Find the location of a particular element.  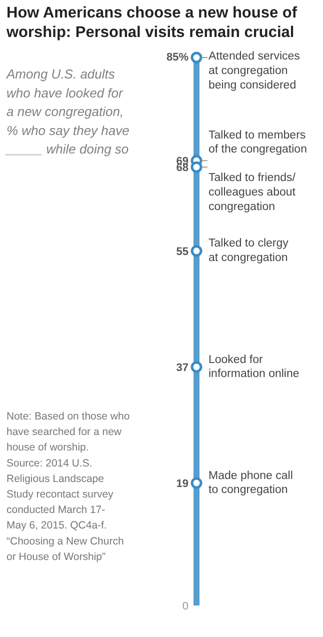

category-label: Talked to clergy at congregation is located at coordinates (248, 251).